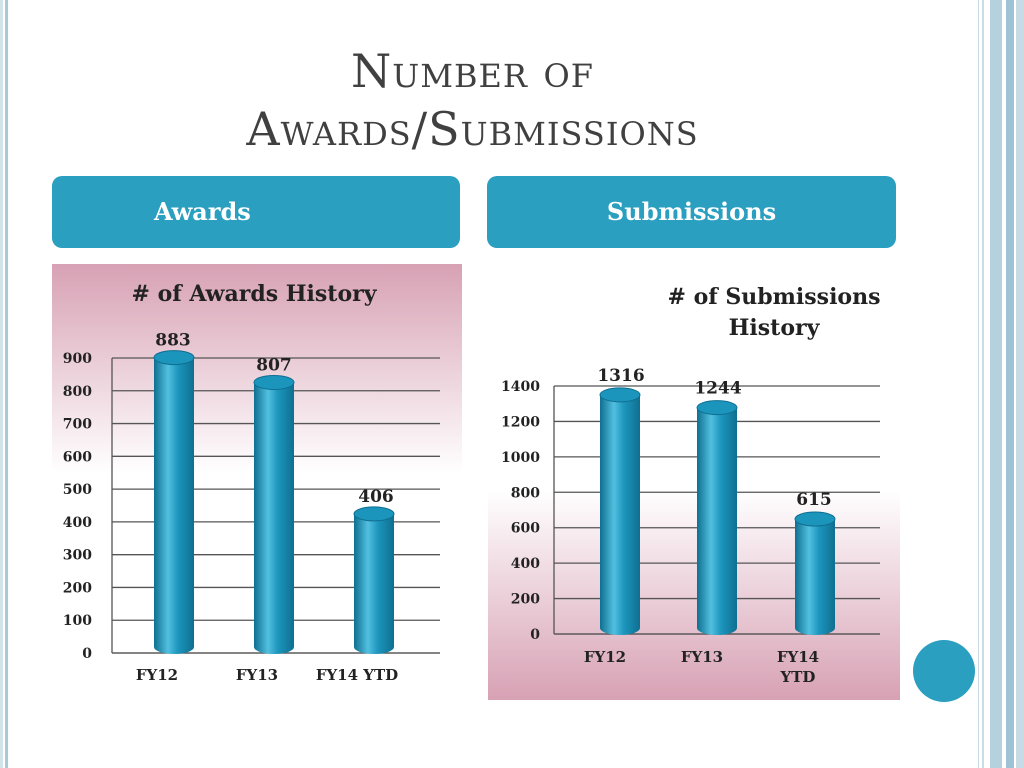 The width and height of the screenshot is (1024, 768). I want to click on y-tick-label: 700, so click(77, 425).